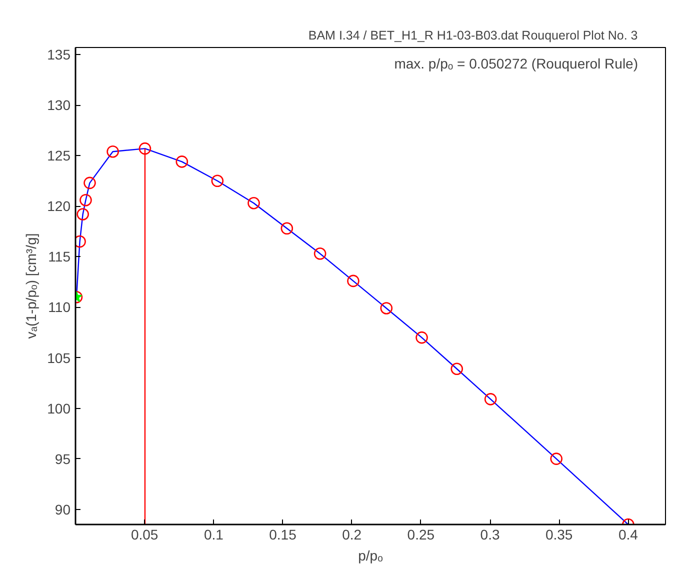 This screenshot has height=581, width=678. I want to click on x-tick-label: 0.2, so click(352, 534).